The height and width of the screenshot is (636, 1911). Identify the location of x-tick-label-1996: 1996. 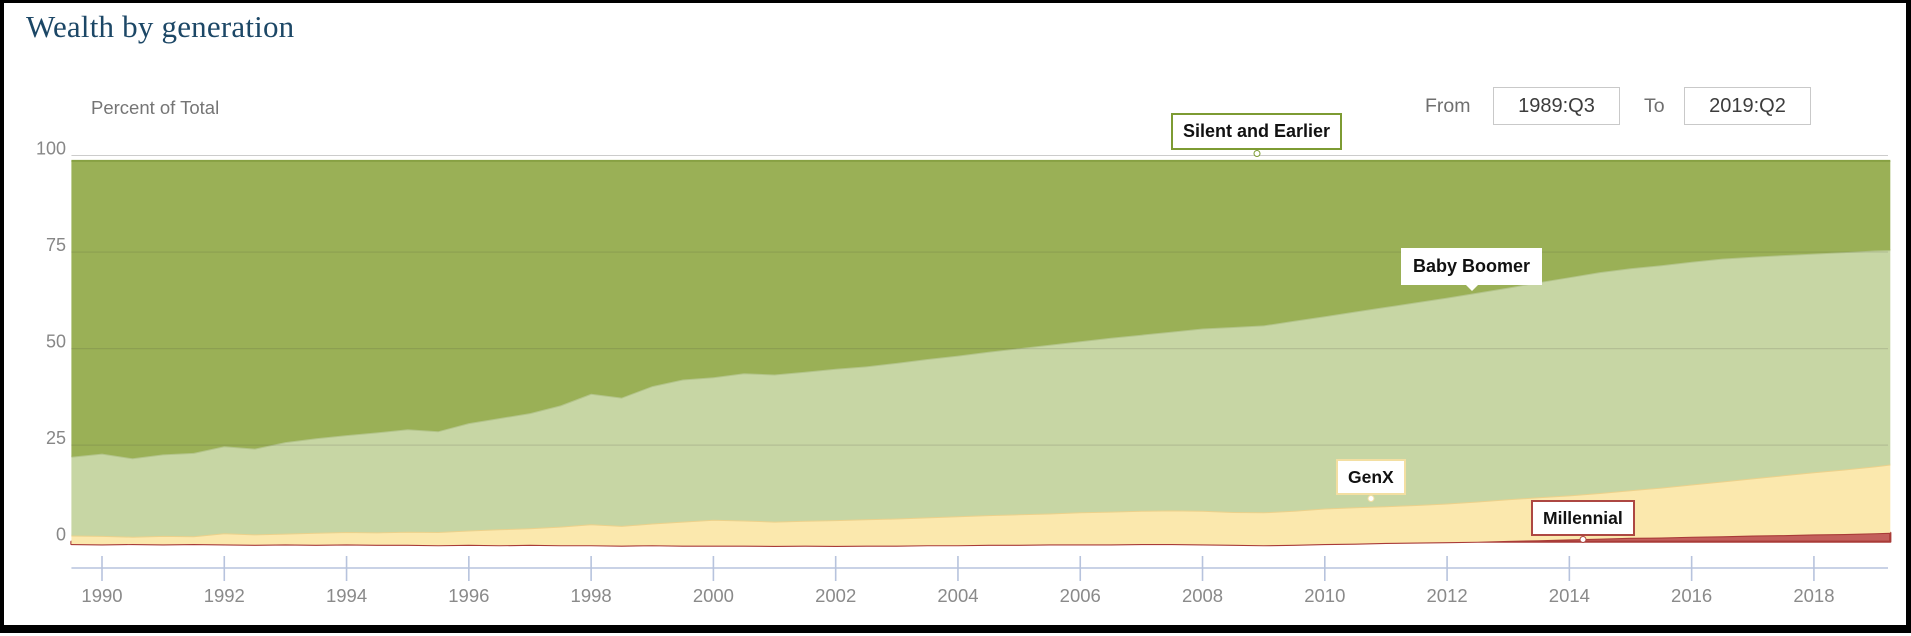
(468, 595).